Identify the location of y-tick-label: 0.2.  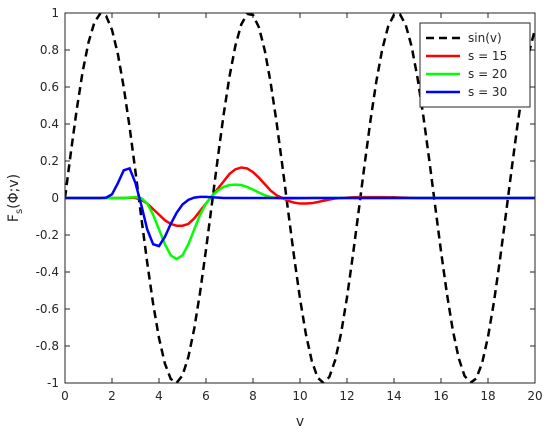
(49, 161).